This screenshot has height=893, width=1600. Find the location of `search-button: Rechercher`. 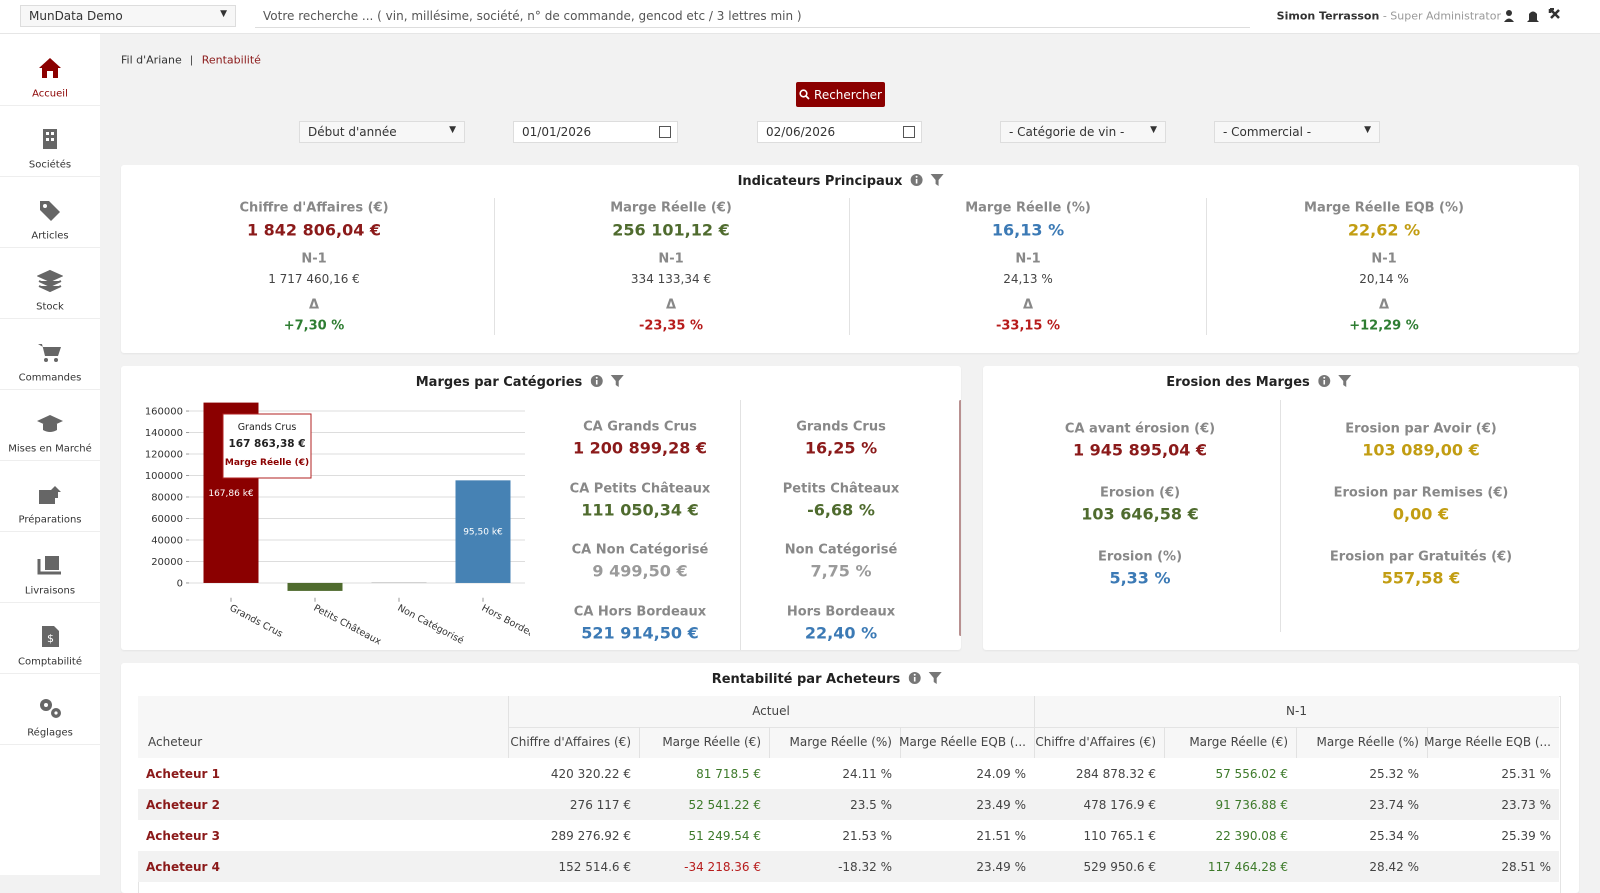

search-button: Rechercher is located at coordinates (840, 94).